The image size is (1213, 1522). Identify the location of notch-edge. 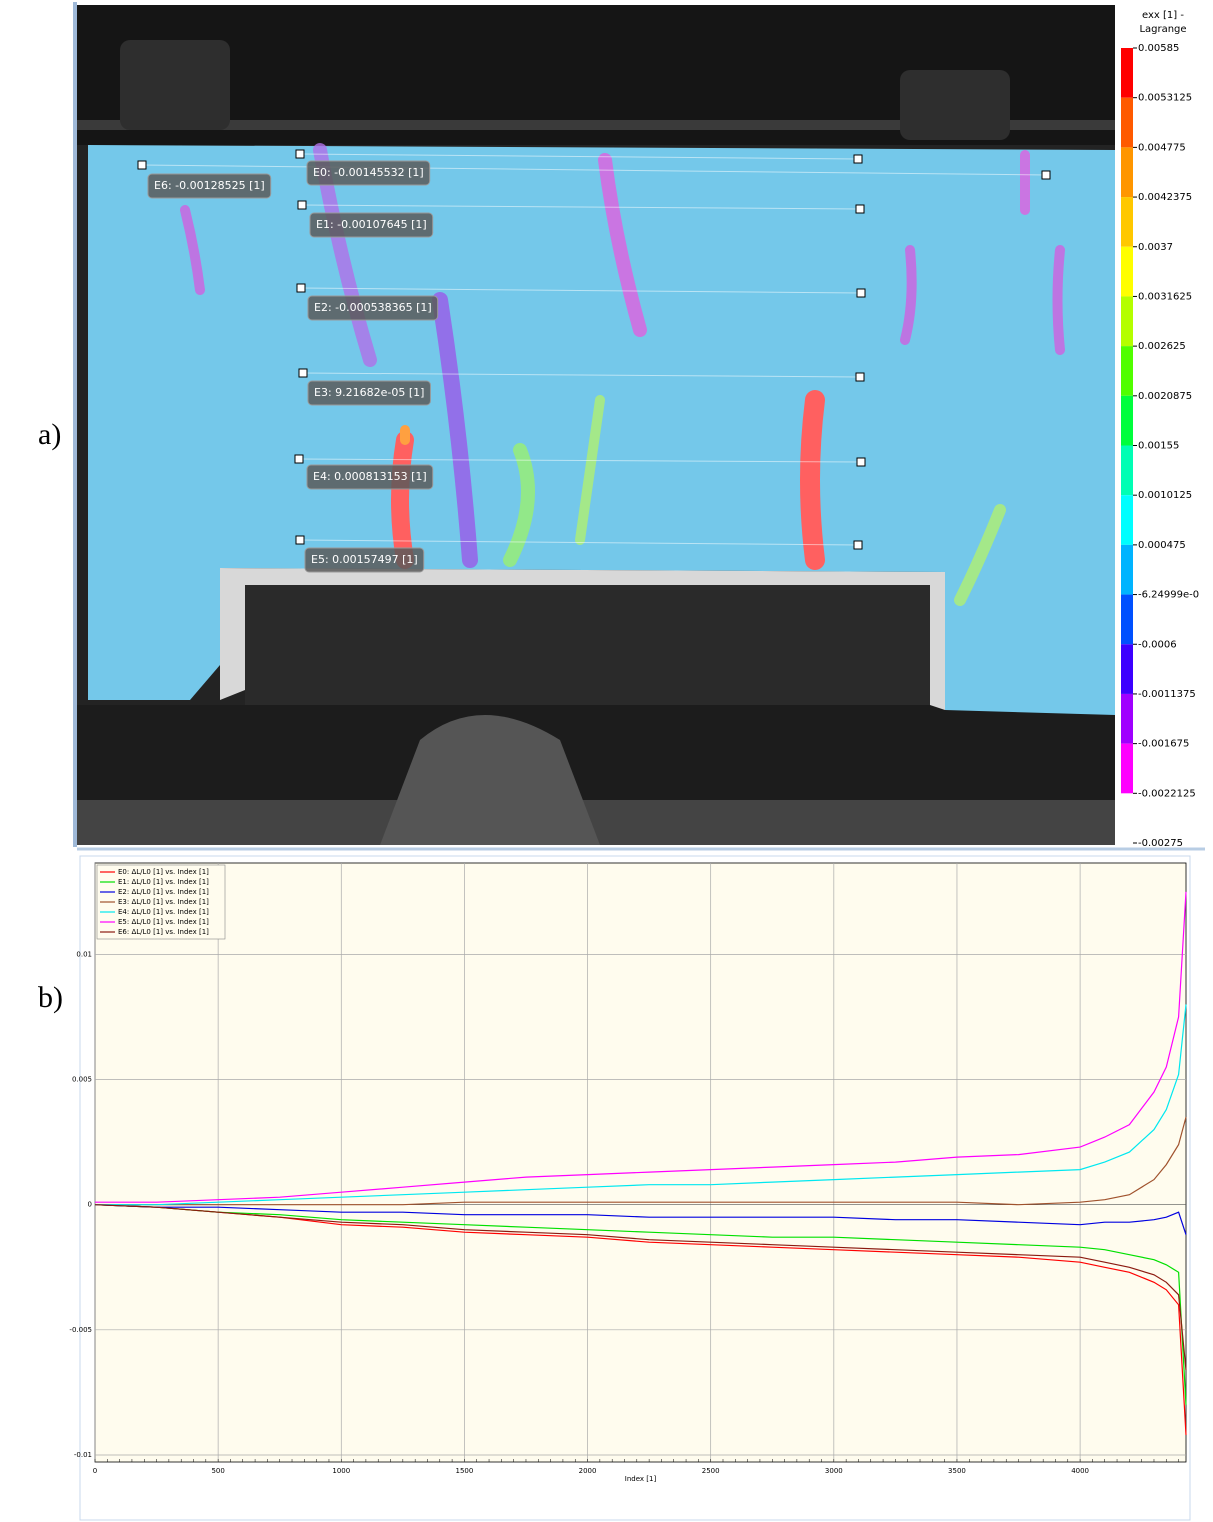
(582, 639).